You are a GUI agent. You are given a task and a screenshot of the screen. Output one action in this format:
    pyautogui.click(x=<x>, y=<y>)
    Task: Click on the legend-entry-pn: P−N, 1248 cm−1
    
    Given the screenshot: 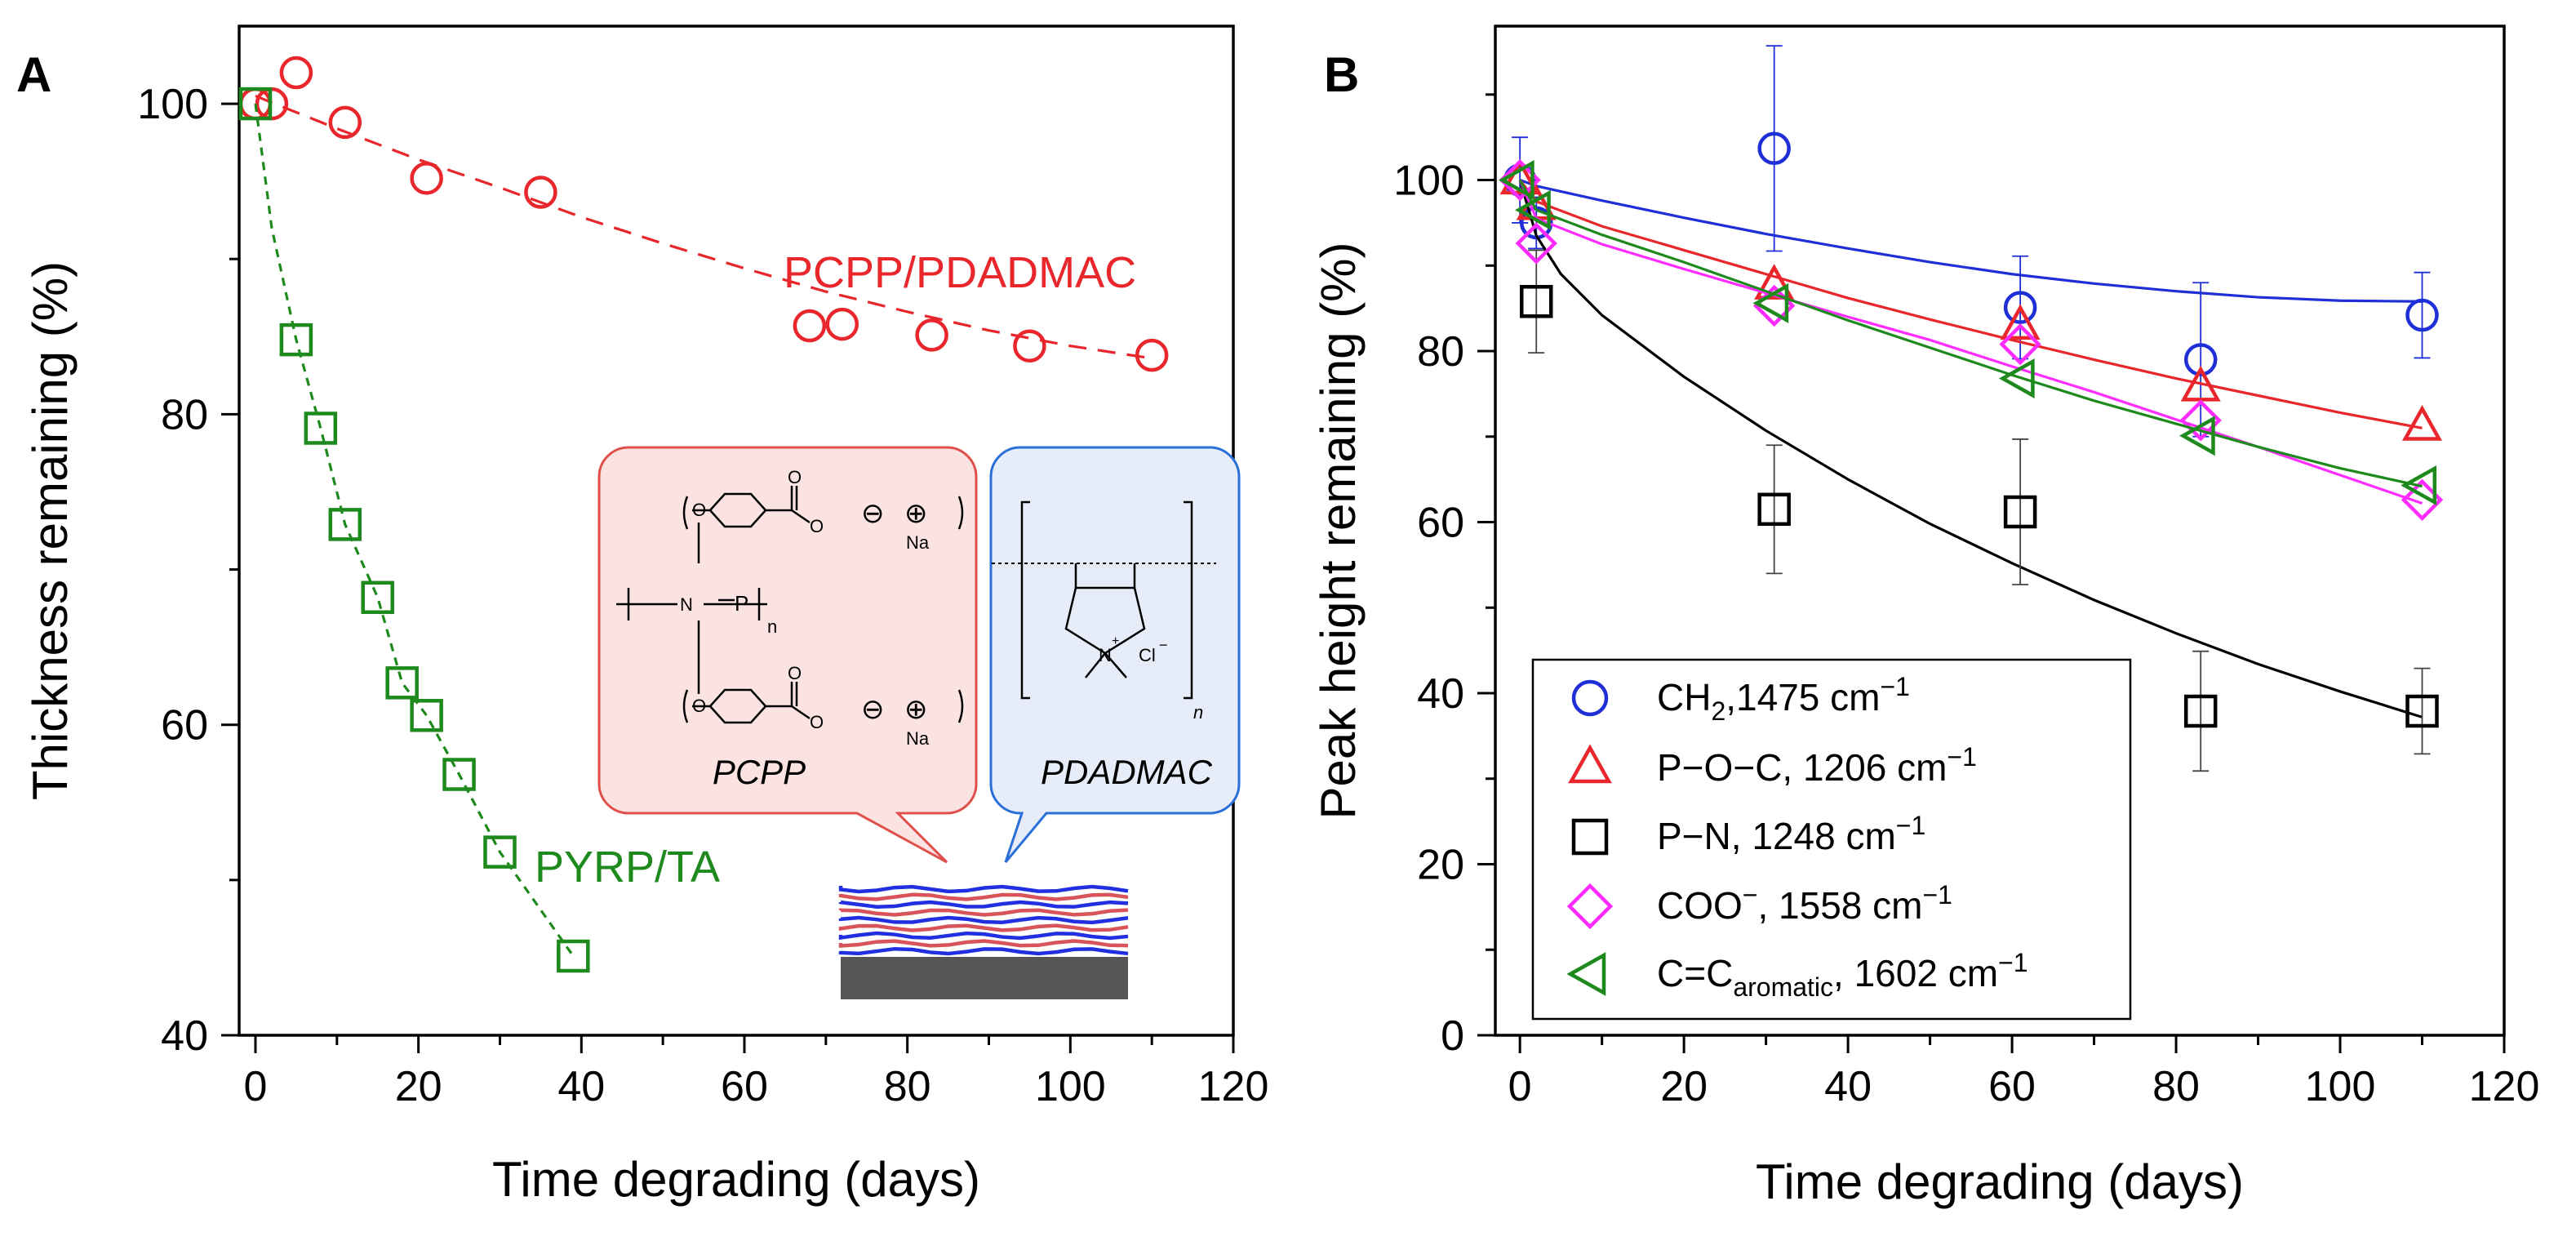 What is the action you would take?
    pyautogui.click(x=1791, y=834)
    